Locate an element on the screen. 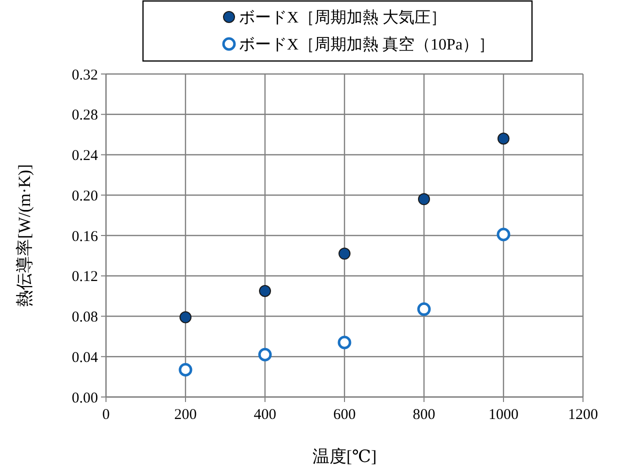 The image size is (617, 472). x-tick-label: 1200 is located at coordinates (583, 415).